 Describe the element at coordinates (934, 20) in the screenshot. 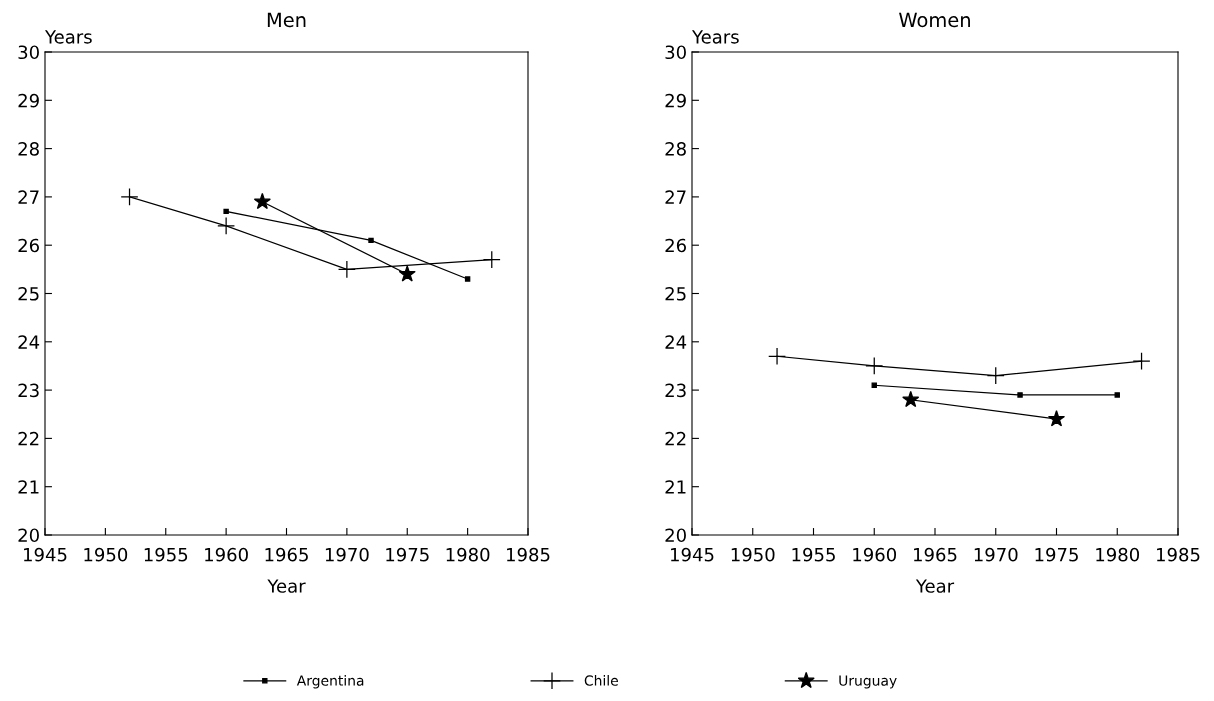

I see `chart-title: Women` at that location.